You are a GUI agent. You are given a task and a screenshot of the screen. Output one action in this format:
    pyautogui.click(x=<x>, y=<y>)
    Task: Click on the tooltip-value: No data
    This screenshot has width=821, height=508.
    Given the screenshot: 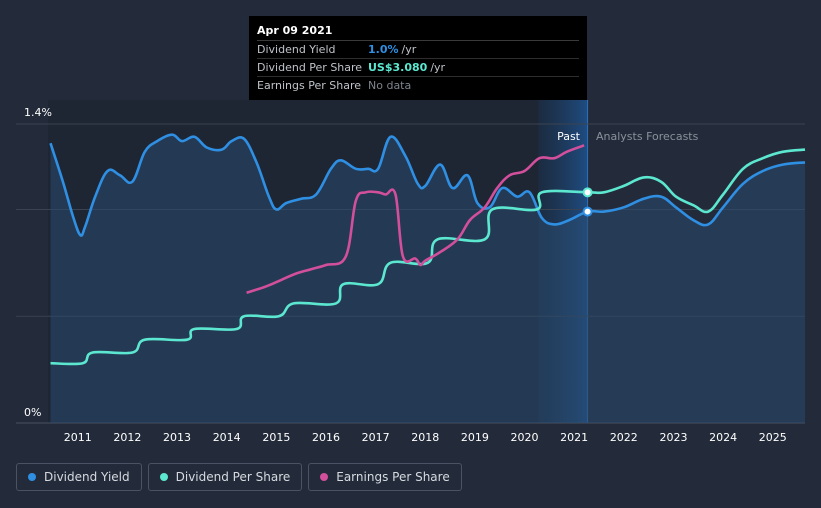 What is the action you would take?
    pyautogui.click(x=390, y=85)
    